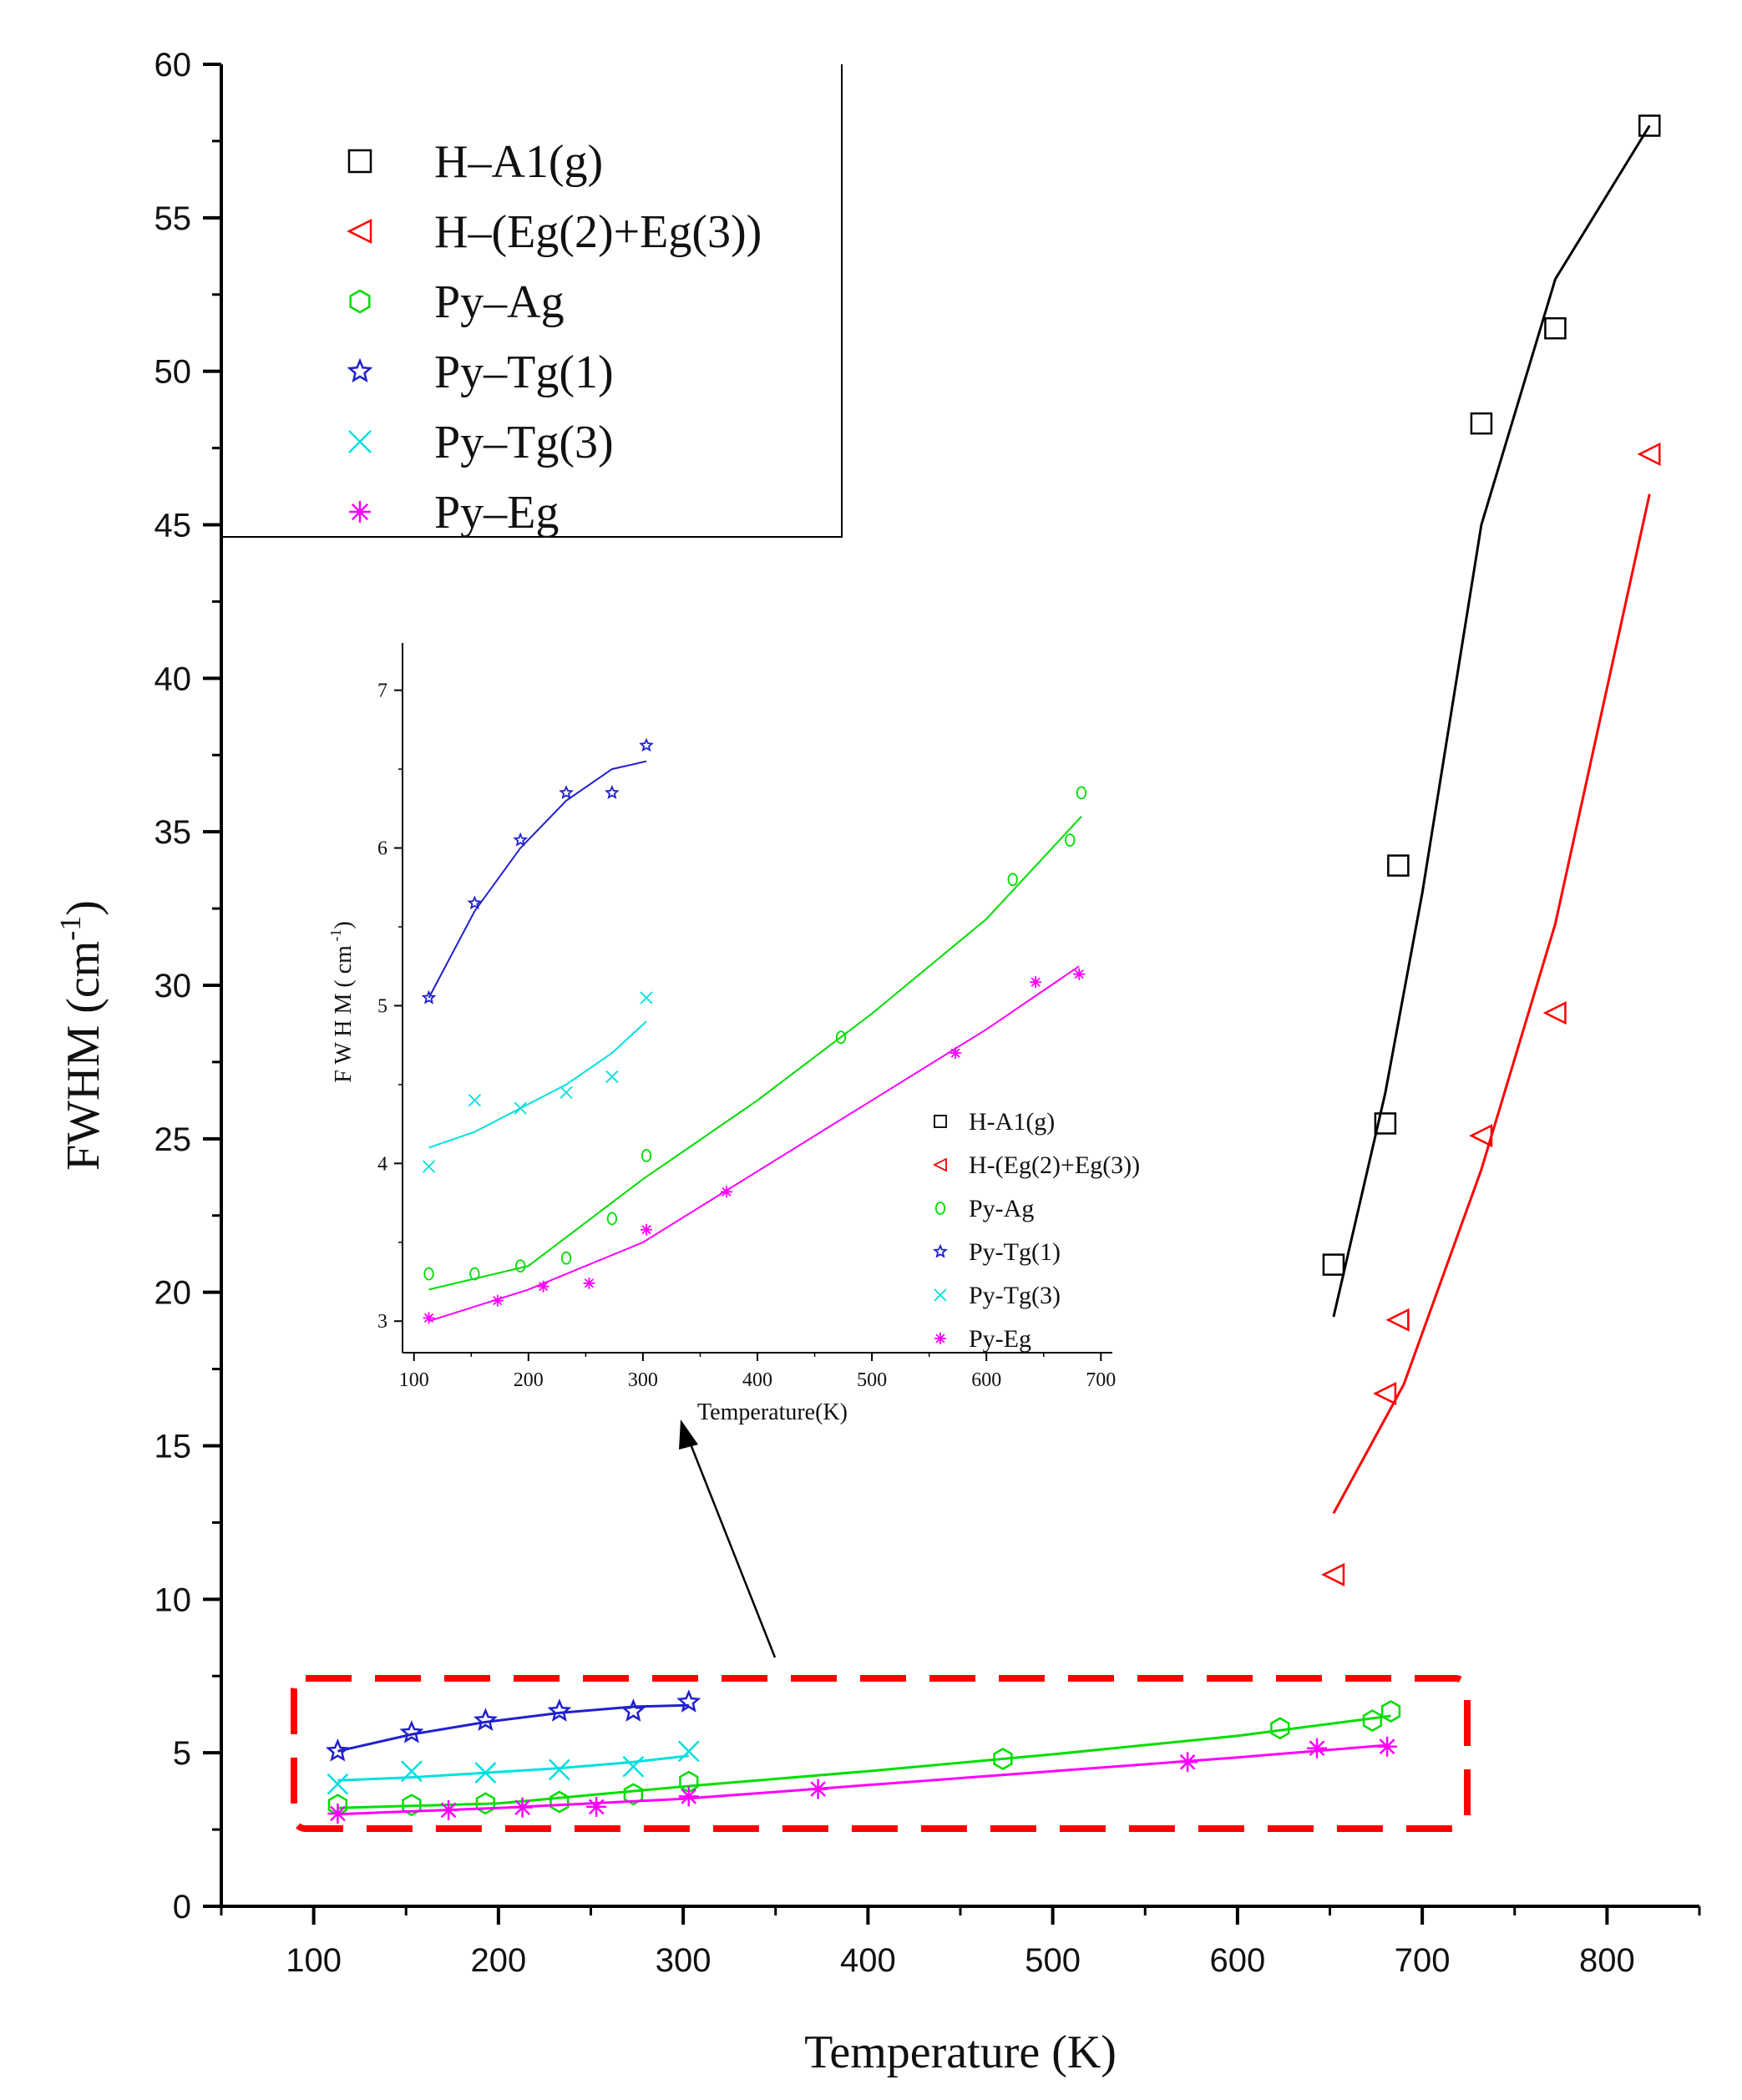 This screenshot has width=1742, height=2100. I want to click on inset-legend-label-h-eg-2-eg-3: H-(Eg(2)+Eg(3)), so click(1054, 1165).